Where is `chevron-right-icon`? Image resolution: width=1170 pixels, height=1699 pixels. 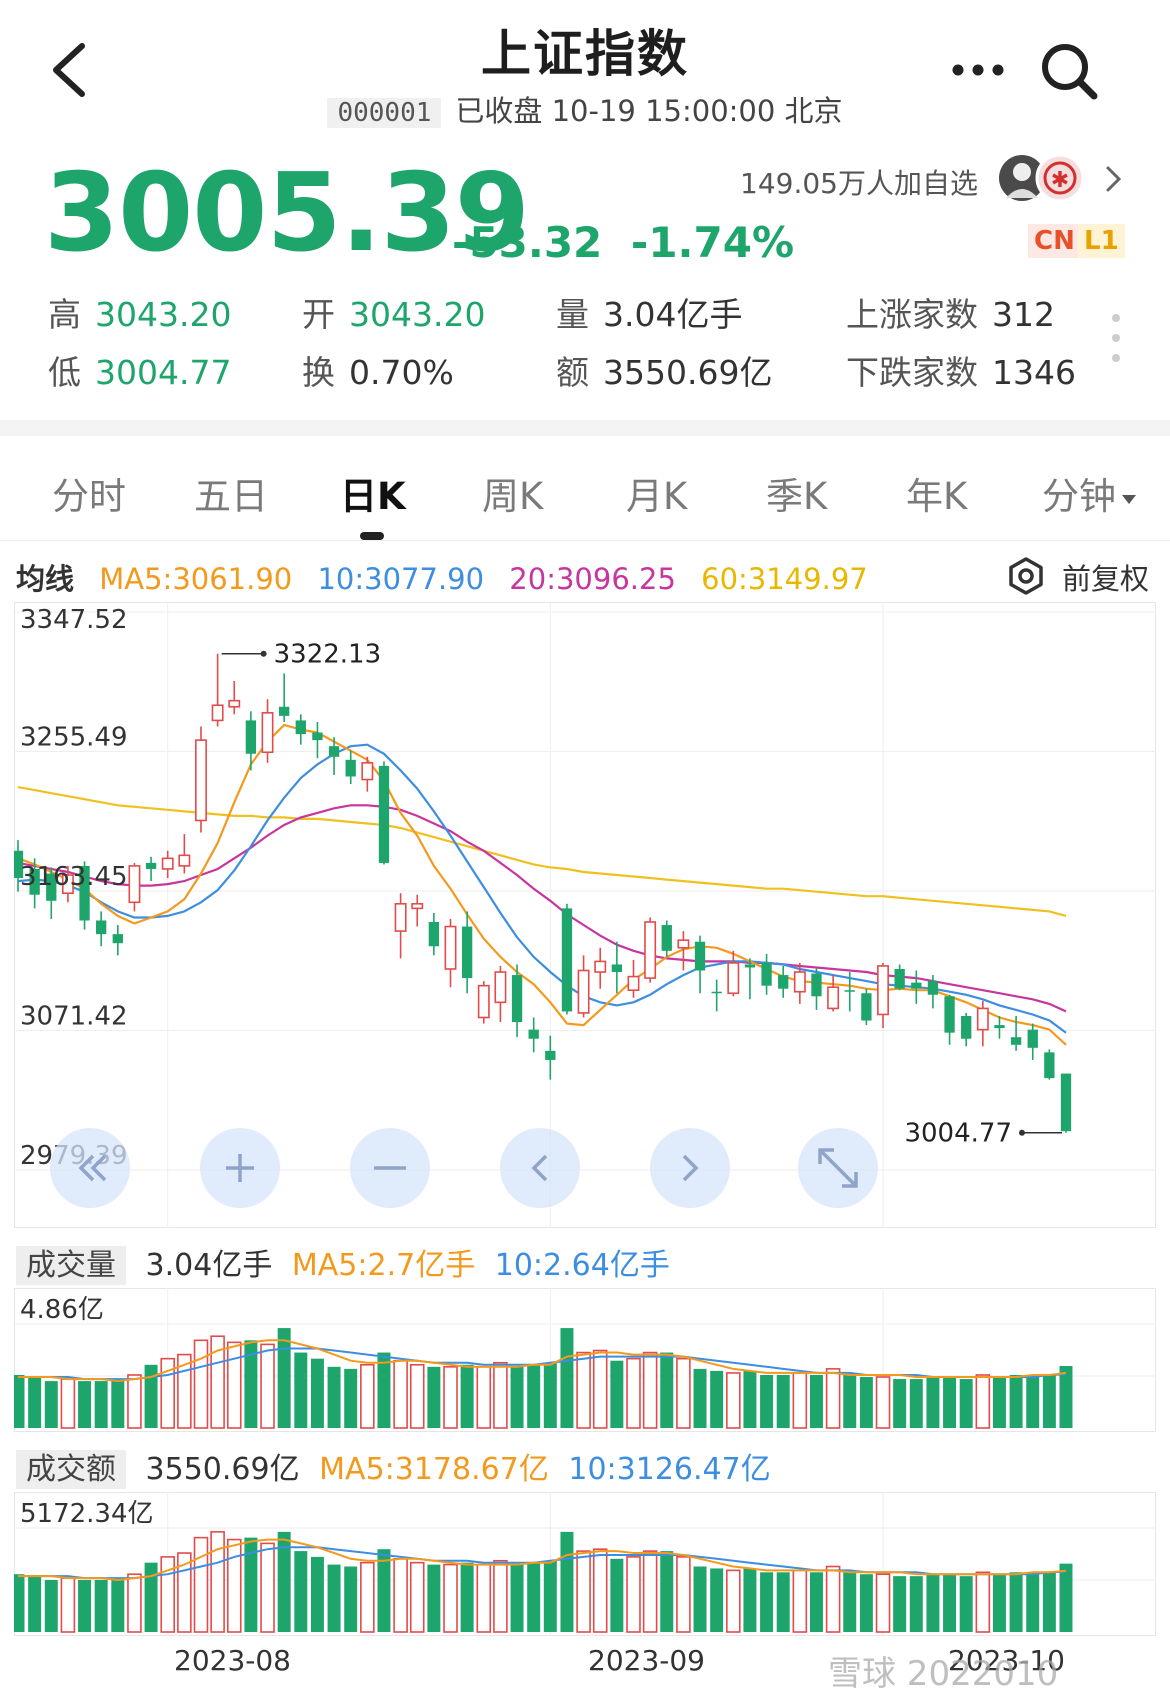
chevron-right-icon is located at coordinates (690, 1168).